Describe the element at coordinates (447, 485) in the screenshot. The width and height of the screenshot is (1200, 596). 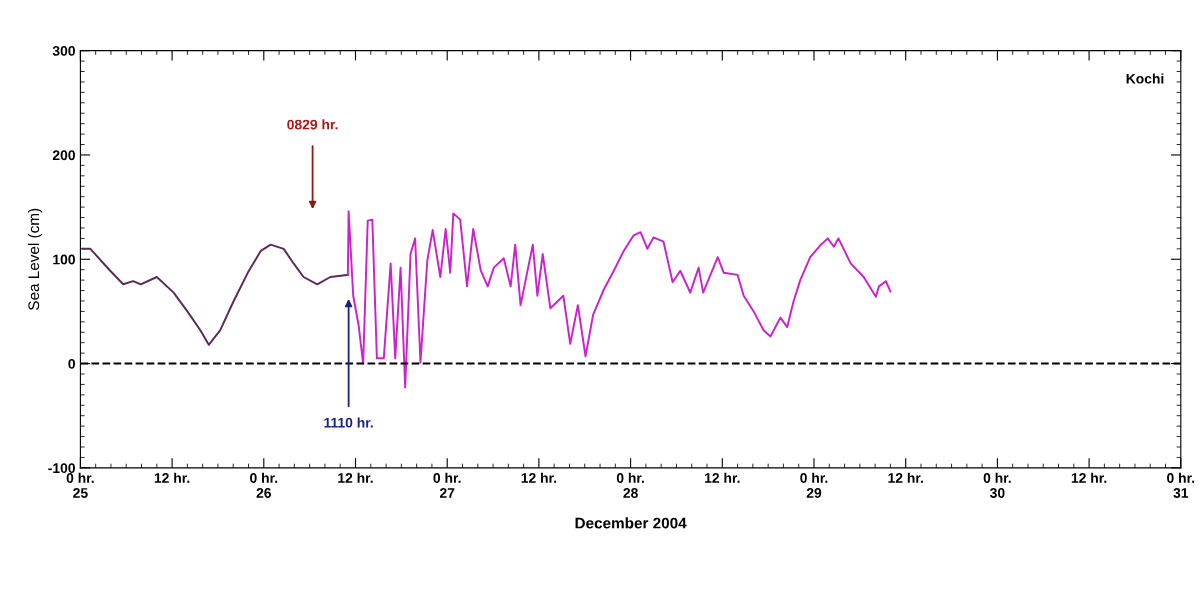
I see `x-tick-label: 0 hr. 27` at that location.